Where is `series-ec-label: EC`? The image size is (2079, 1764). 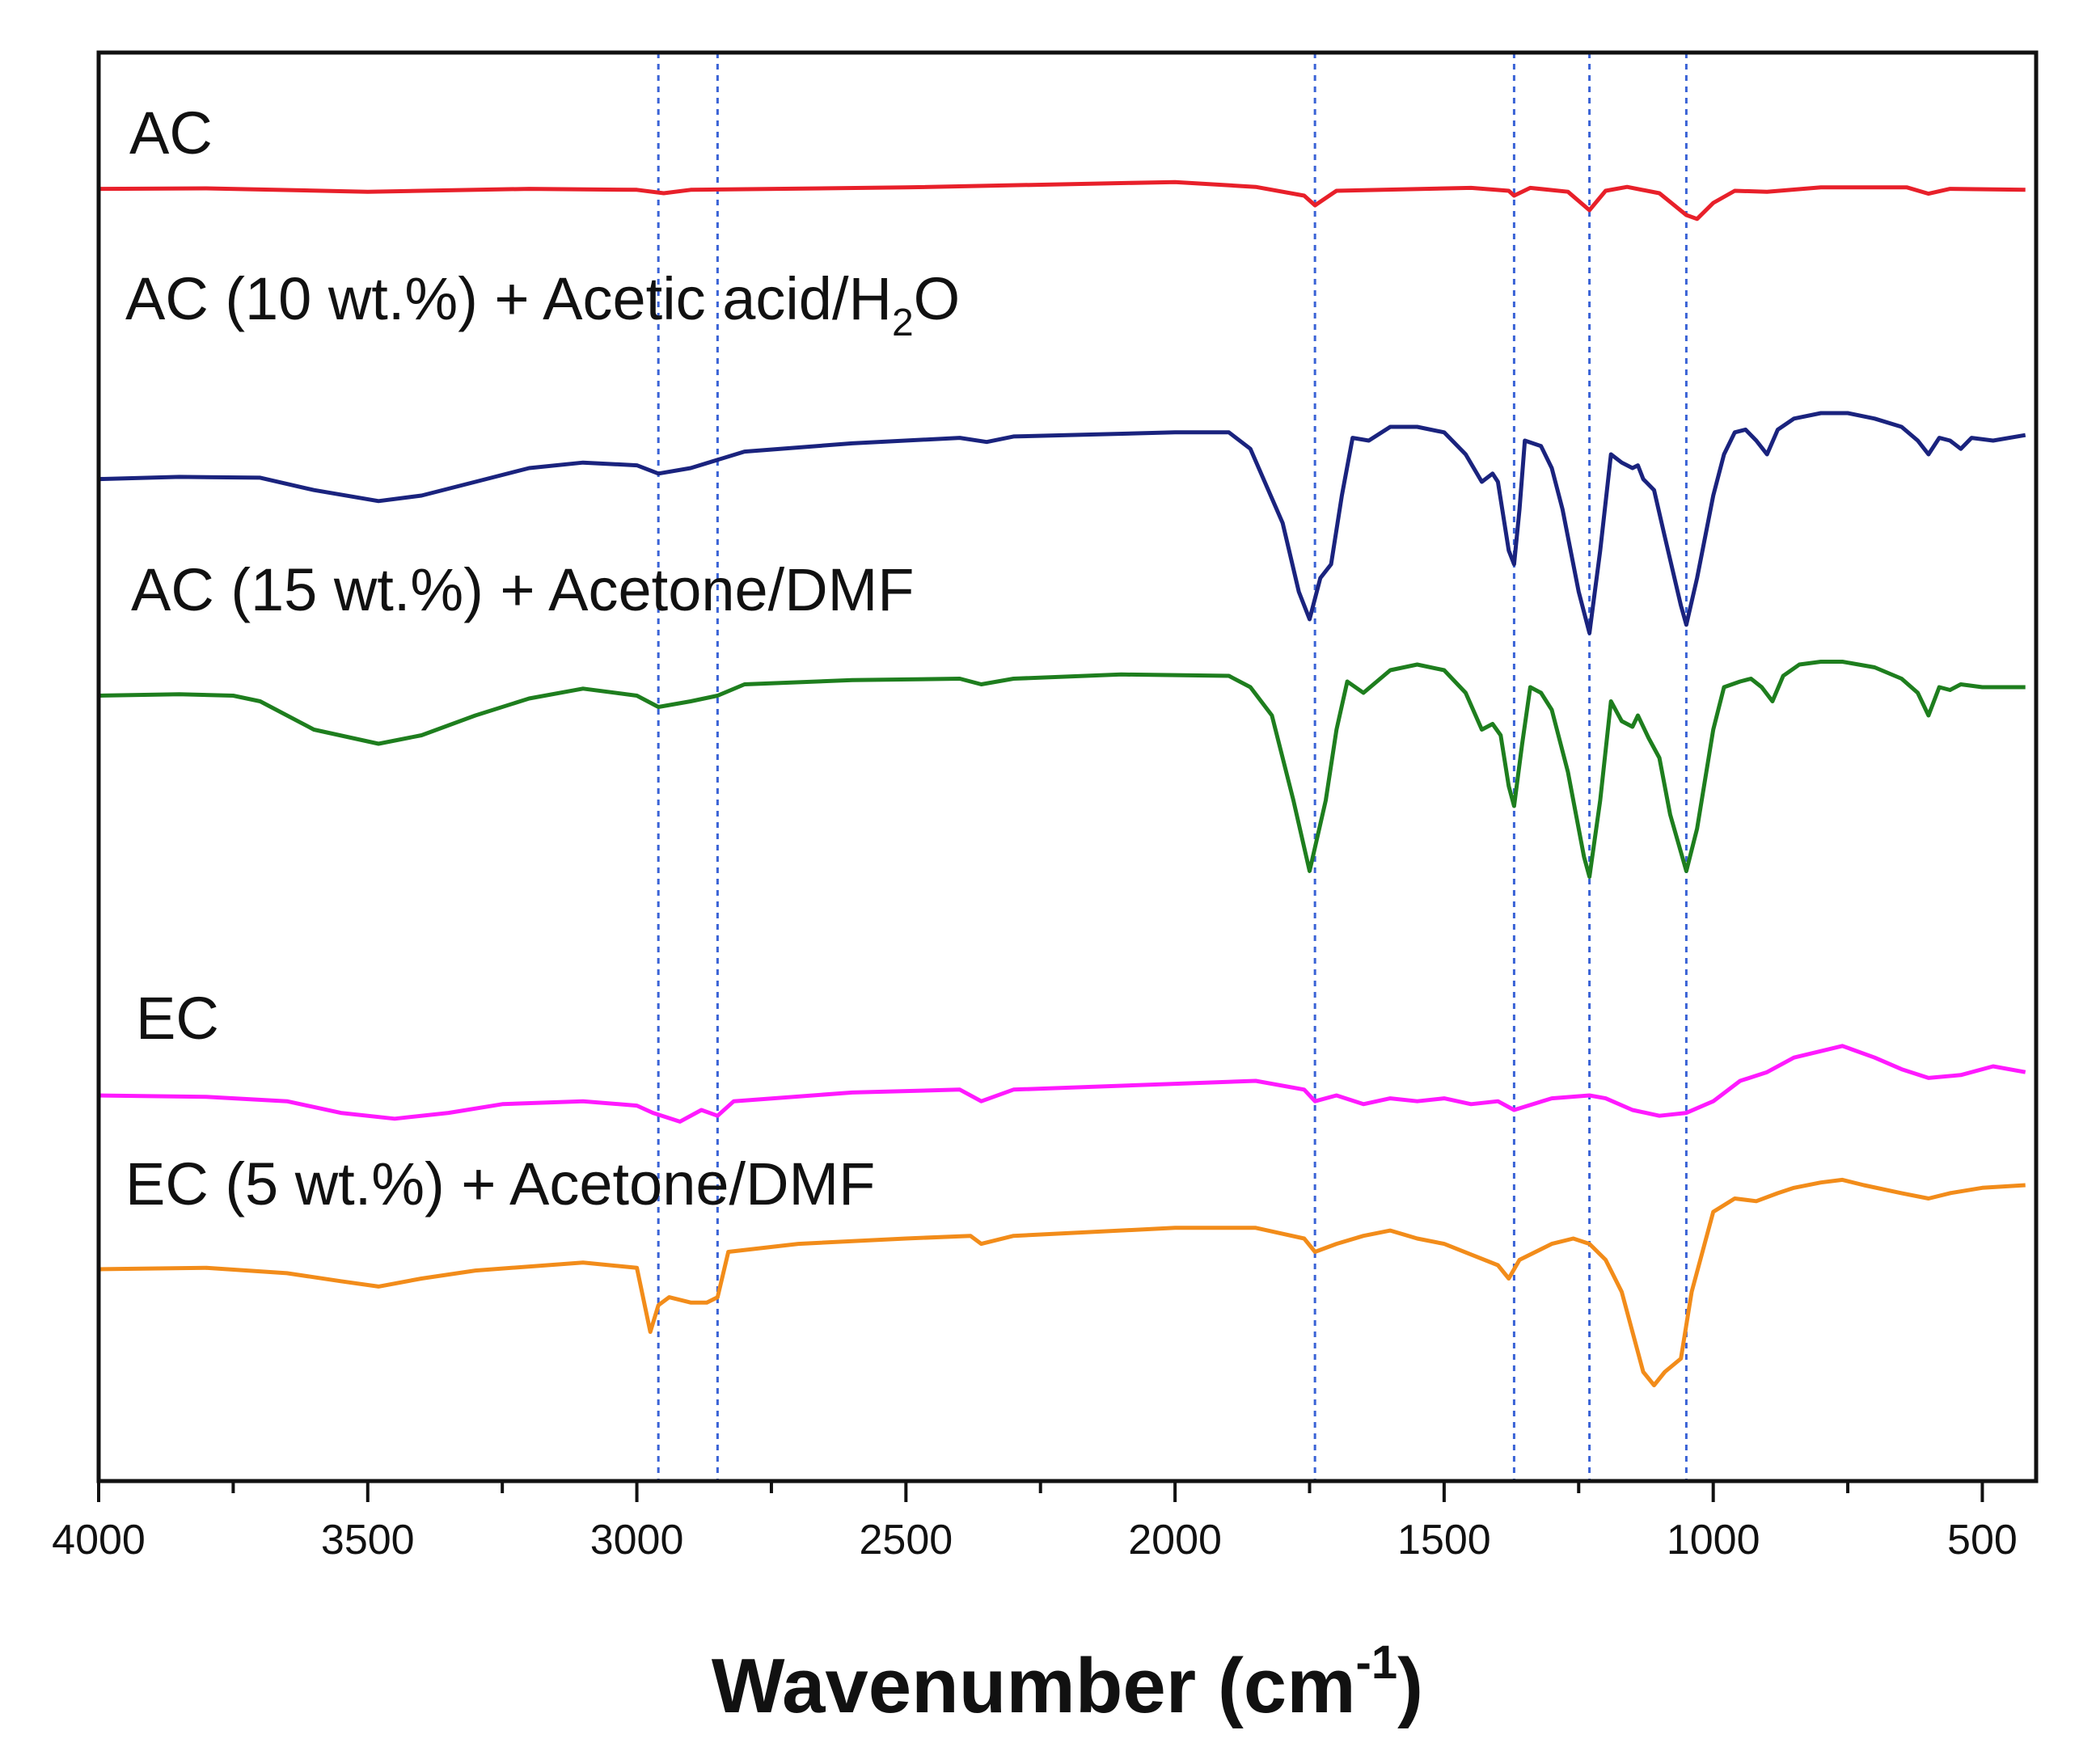
series-ec-label: EC is located at coordinates (177, 1018).